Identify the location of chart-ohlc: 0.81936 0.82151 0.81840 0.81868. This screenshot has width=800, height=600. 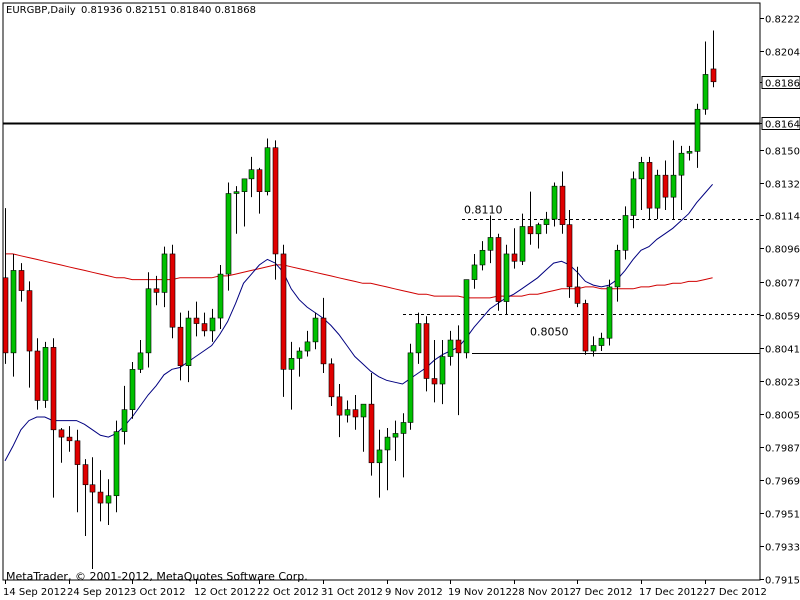
(168, 10).